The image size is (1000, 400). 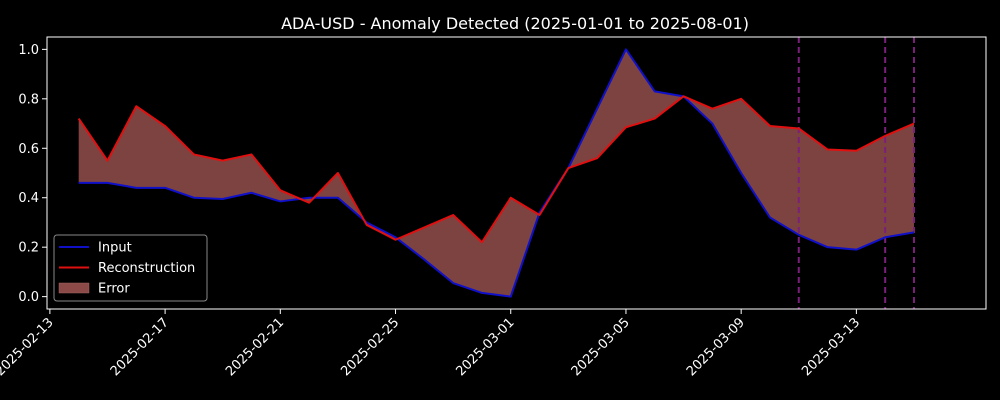 What do you see at coordinates (601, 347) in the screenshot?
I see `x-tick-label: 2025-03-05` at bounding box center [601, 347].